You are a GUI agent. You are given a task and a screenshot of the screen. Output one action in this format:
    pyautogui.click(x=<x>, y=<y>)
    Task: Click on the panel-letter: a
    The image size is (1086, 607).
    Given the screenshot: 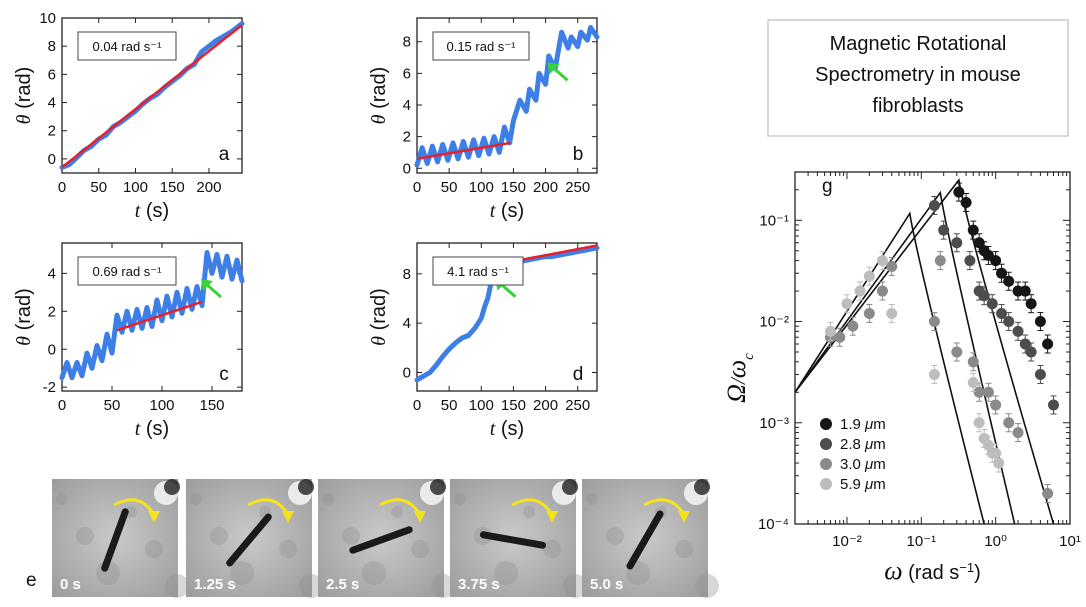 What is the action you would take?
    pyautogui.click(x=224, y=154)
    